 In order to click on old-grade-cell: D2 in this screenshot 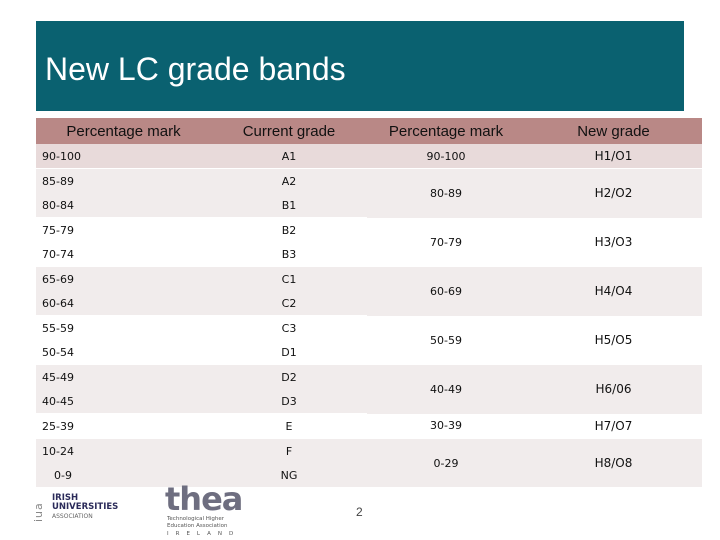, I will do `click(289, 376)`.